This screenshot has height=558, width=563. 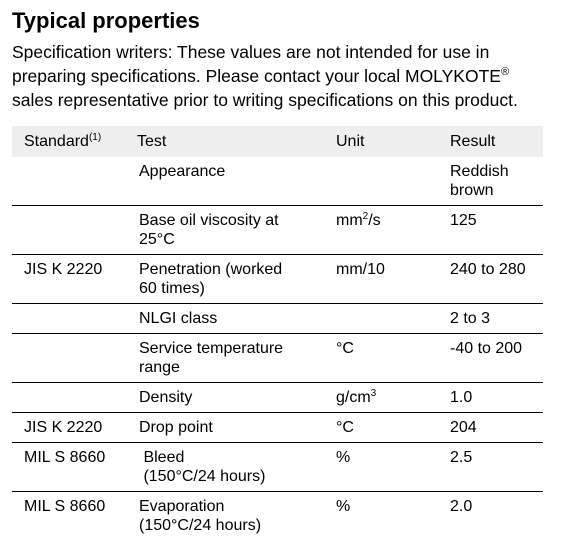 What do you see at coordinates (68, 141) in the screenshot?
I see `header-standard: Standard(1)` at bounding box center [68, 141].